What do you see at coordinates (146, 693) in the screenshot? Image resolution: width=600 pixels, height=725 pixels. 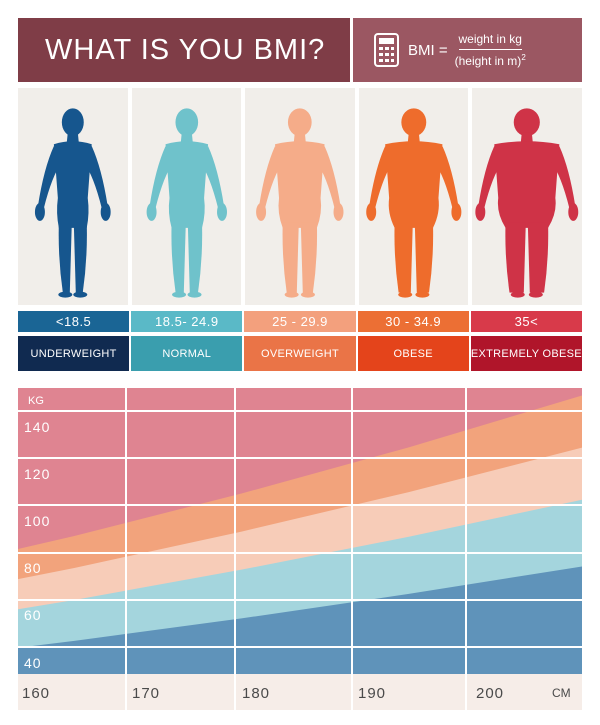 I see `x-tick-label: 170` at bounding box center [146, 693].